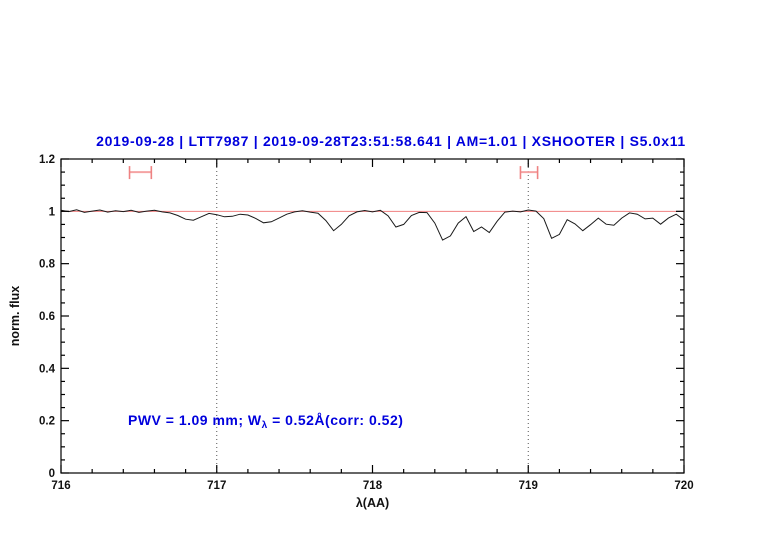 Image resolution: width=782 pixels, height=542 pixels. I want to click on pwv-annotation: PWV = 1.09 mm; Wλ = 0.52Å(corr: 0.52), so click(265, 421).